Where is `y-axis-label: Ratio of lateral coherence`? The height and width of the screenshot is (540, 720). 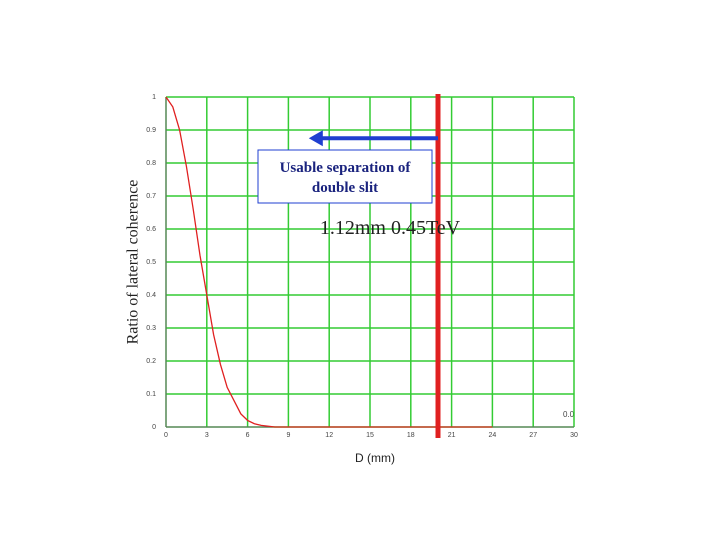
y-axis-label: Ratio of lateral coherence is located at coordinates (133, 262).